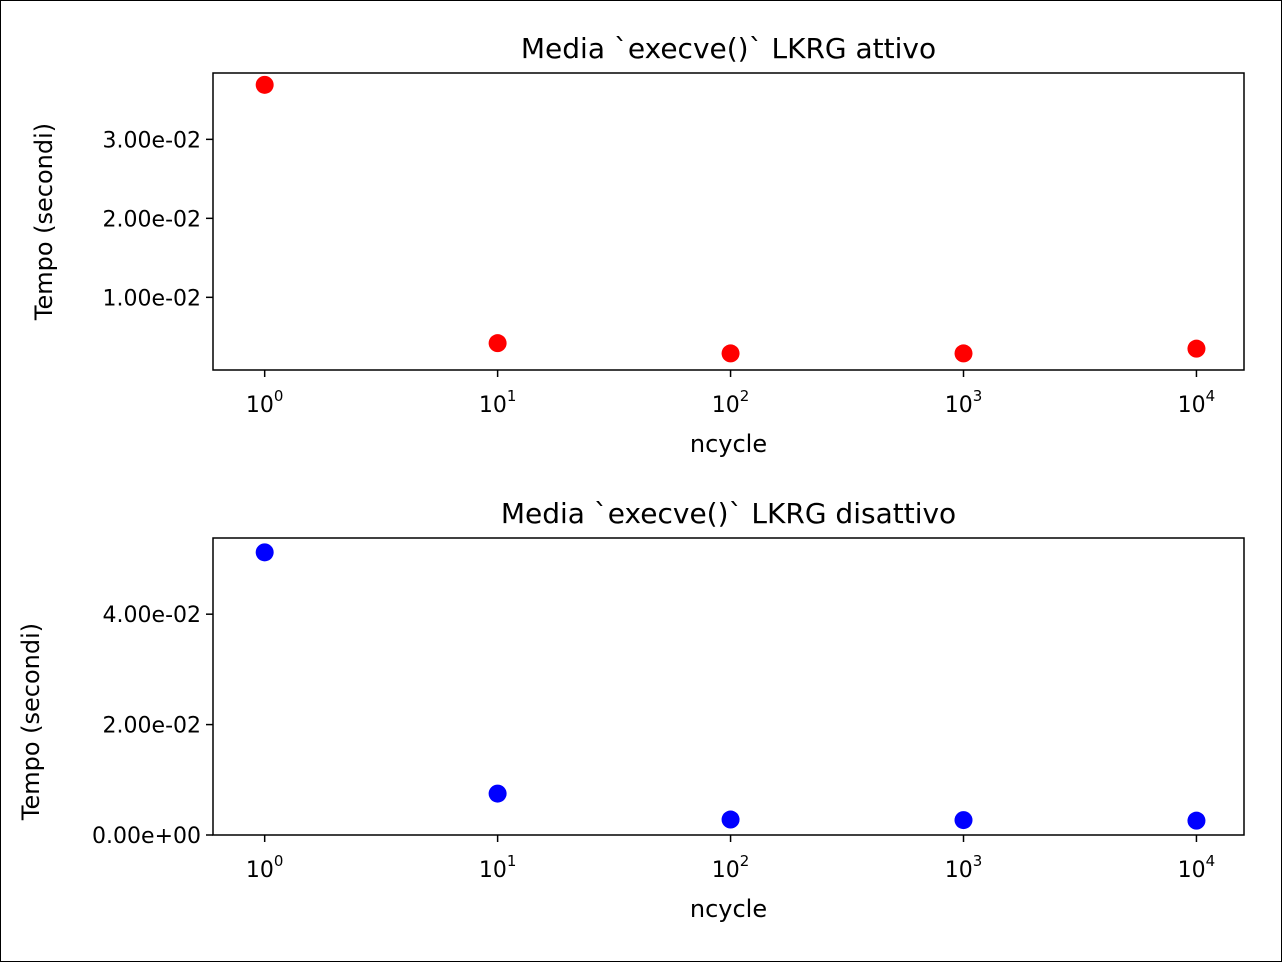 Image resolution: width=1282 pixels, height=962 pixels. Describe the element at coordinates (728, 48) in the screenshot. I see `chart-title: Media `execve()` LKRG attivo` at that location.